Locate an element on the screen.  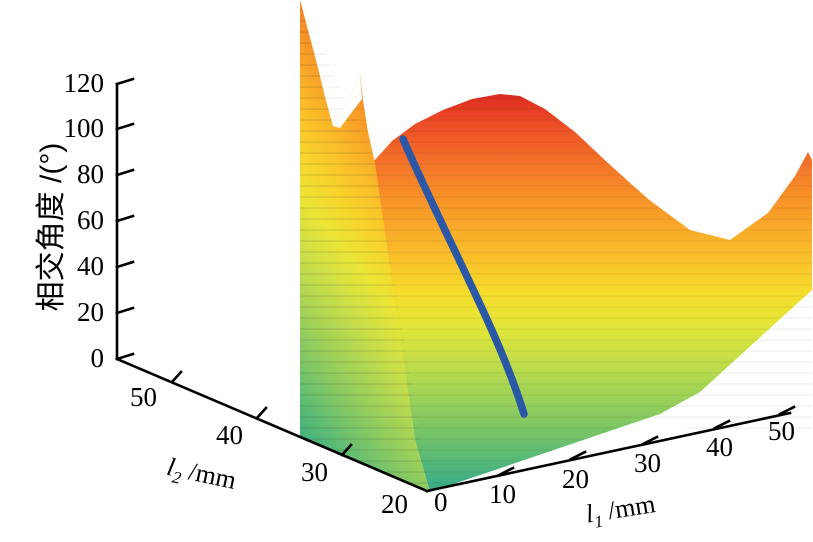
z-tick-label-80: 80 is located at coordinates (90, 174).